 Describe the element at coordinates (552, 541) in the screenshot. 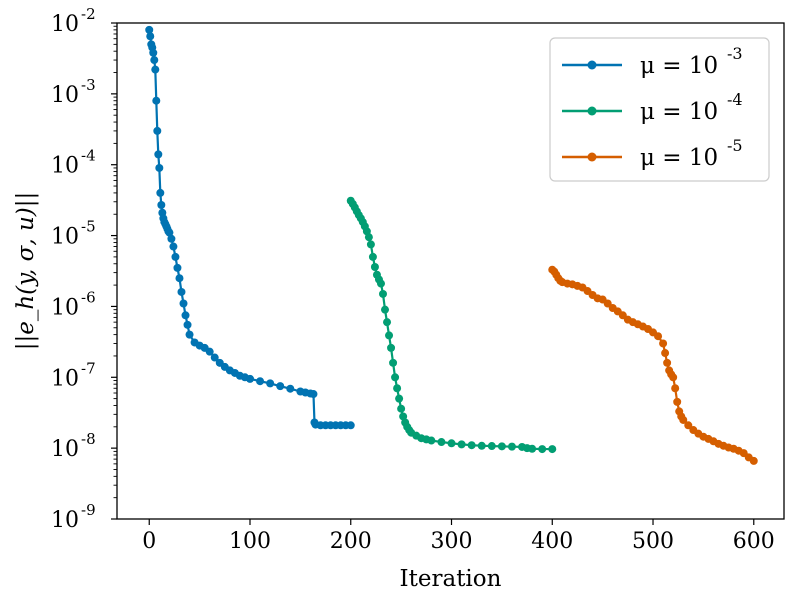

I see `x-tick-label: 400` at that location.